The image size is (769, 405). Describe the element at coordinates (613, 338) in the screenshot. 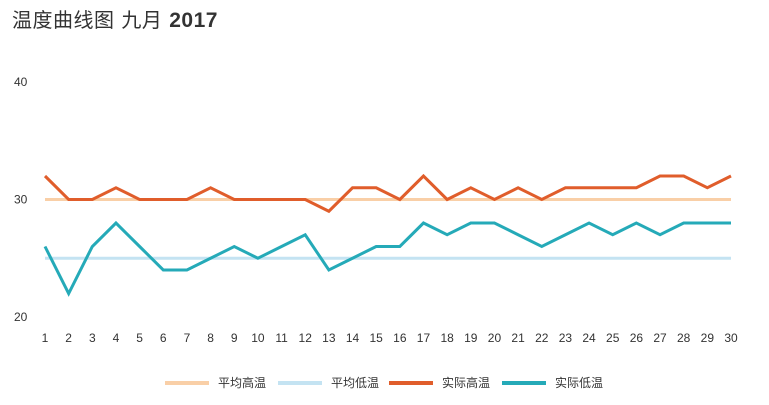

I see `x-tick-label: 25` at that location.